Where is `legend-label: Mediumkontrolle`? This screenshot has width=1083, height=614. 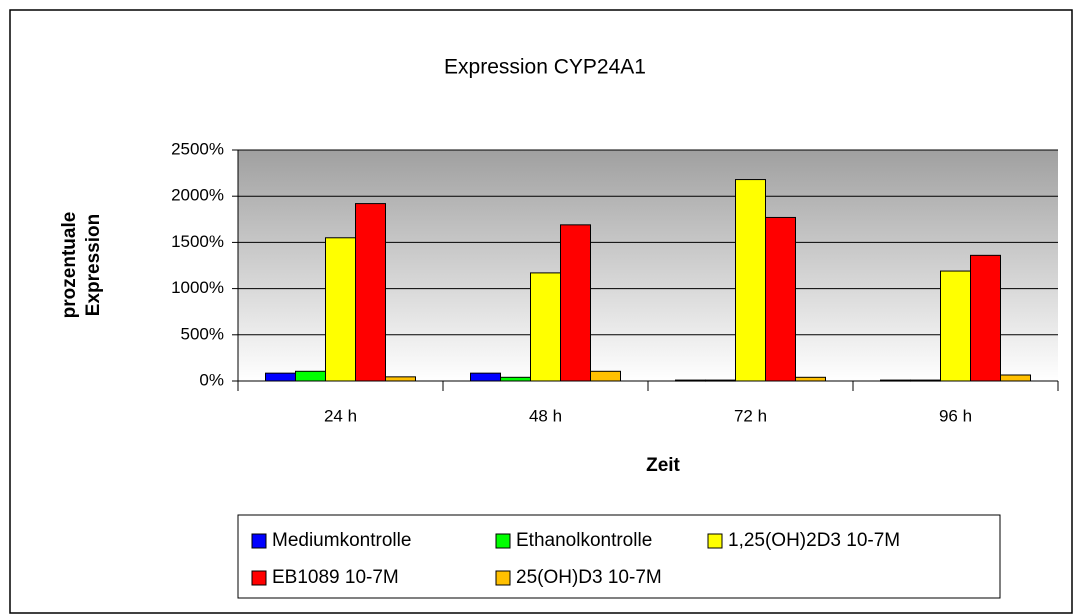
legend-label: Mediumkontrolle is located at coordinates (341, 540).